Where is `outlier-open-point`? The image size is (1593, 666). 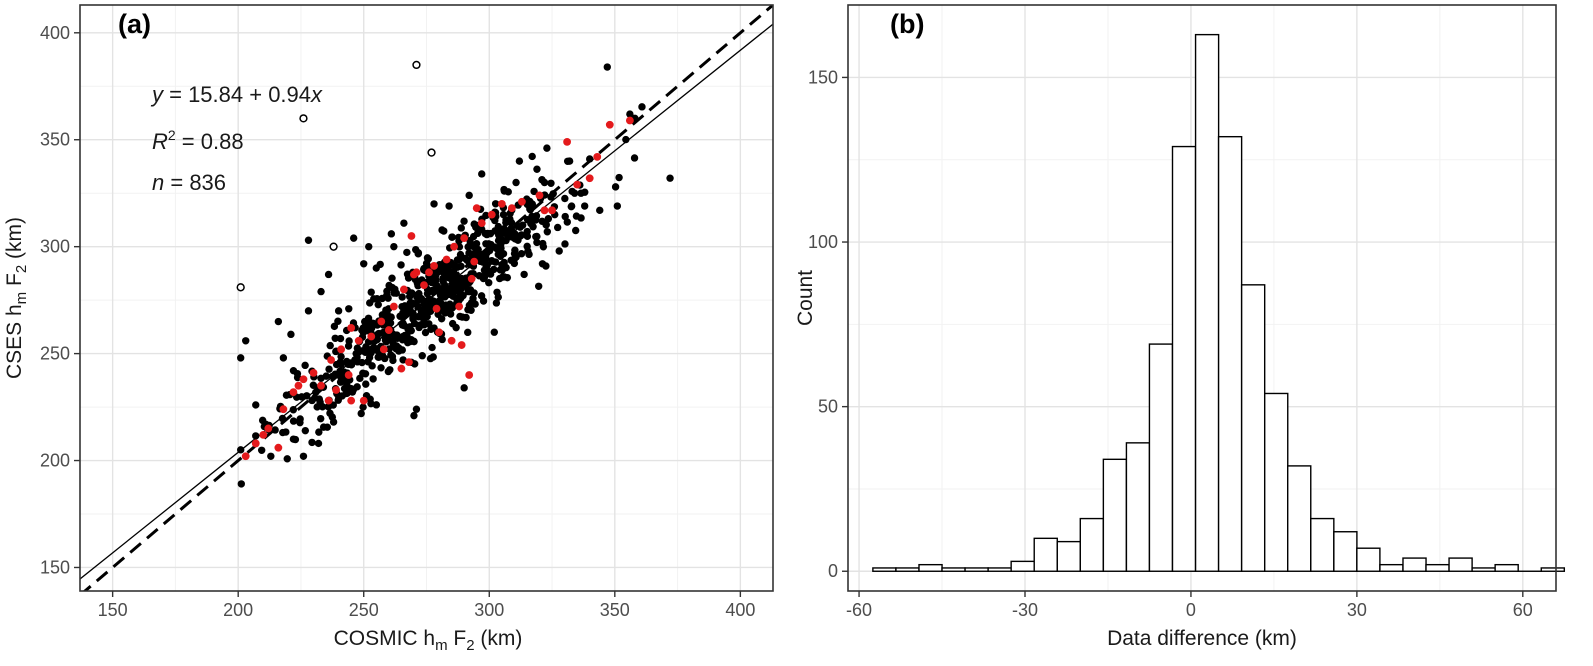 outlier-open-point is located at coordinates (303, 118).